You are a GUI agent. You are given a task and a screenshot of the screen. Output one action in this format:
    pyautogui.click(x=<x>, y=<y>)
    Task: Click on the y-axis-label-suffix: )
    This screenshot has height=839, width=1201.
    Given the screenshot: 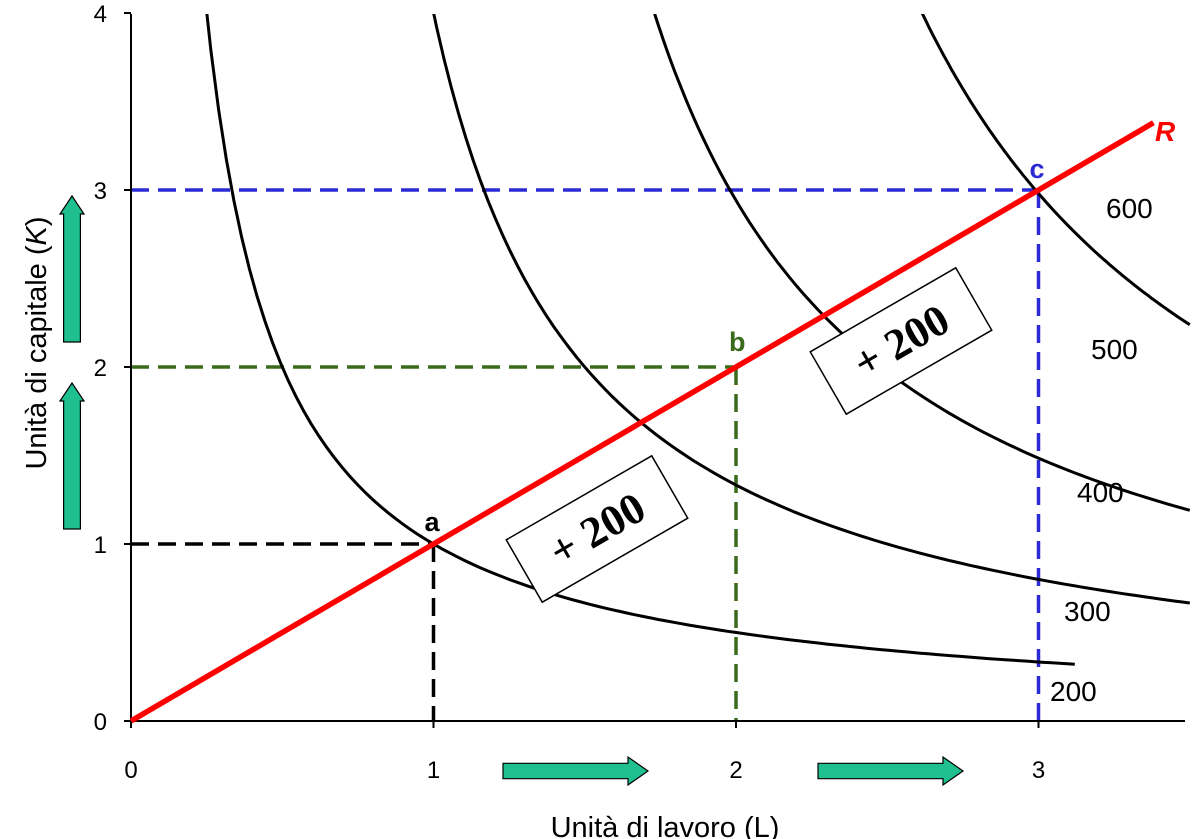 What is the action you would take?
    pyautogui.click(x=37, y=221)
    